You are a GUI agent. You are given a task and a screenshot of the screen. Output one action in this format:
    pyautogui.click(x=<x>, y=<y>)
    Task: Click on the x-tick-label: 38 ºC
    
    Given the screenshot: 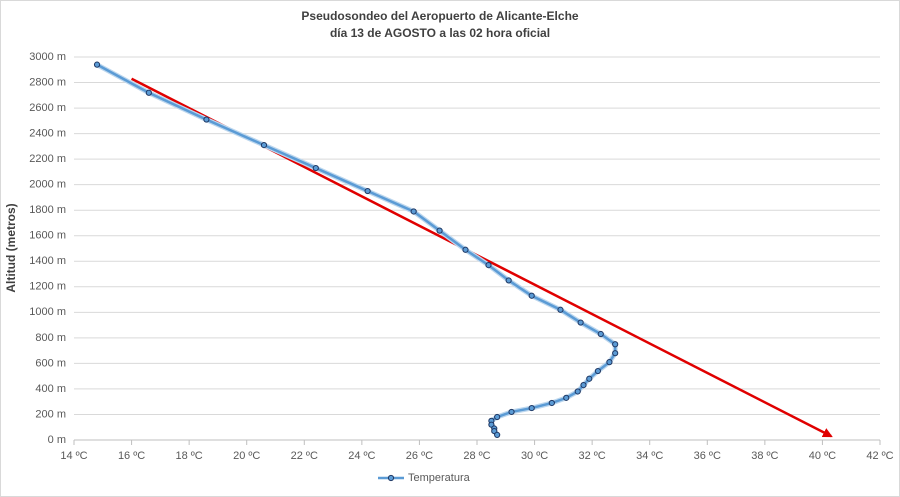 What is the action you would take?
    pyautogui.click(x=764, y=456)
    